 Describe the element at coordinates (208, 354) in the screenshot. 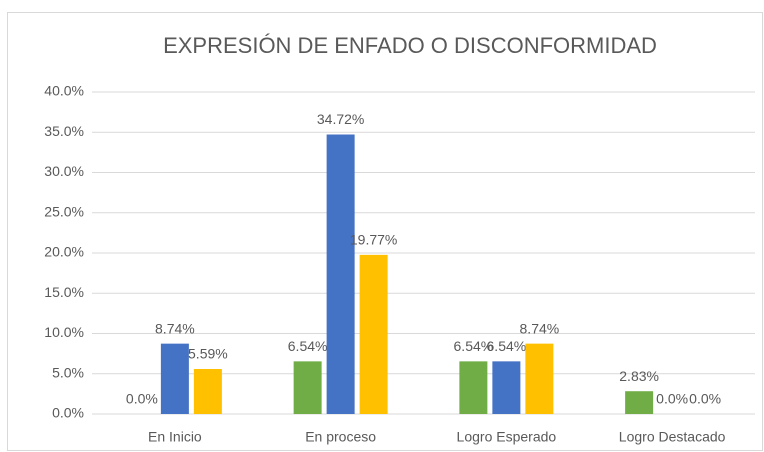

I see `data-label: 5.59%` at that location.